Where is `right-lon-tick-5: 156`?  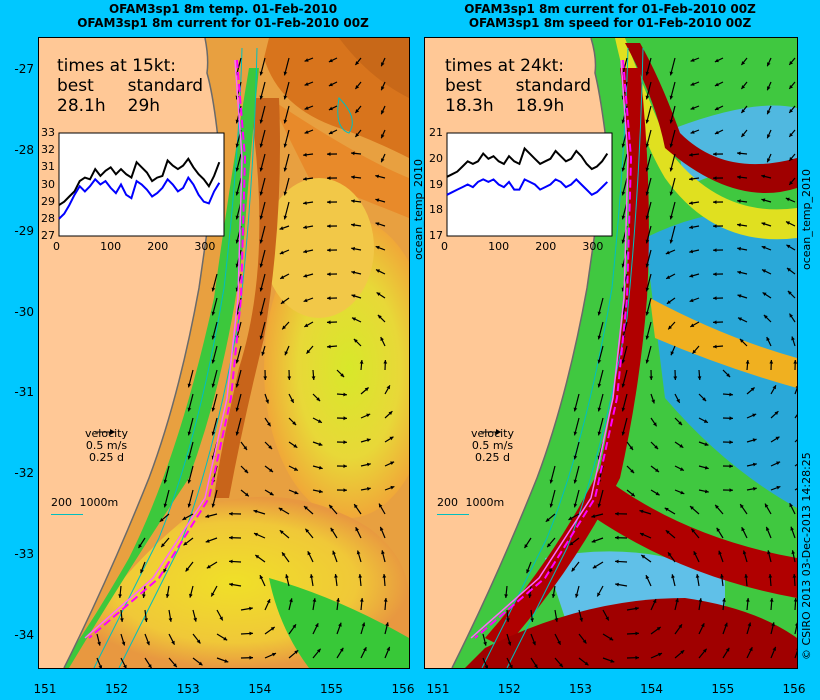 right-lon-tick-5: 156 is located at coordinates (794, 689).